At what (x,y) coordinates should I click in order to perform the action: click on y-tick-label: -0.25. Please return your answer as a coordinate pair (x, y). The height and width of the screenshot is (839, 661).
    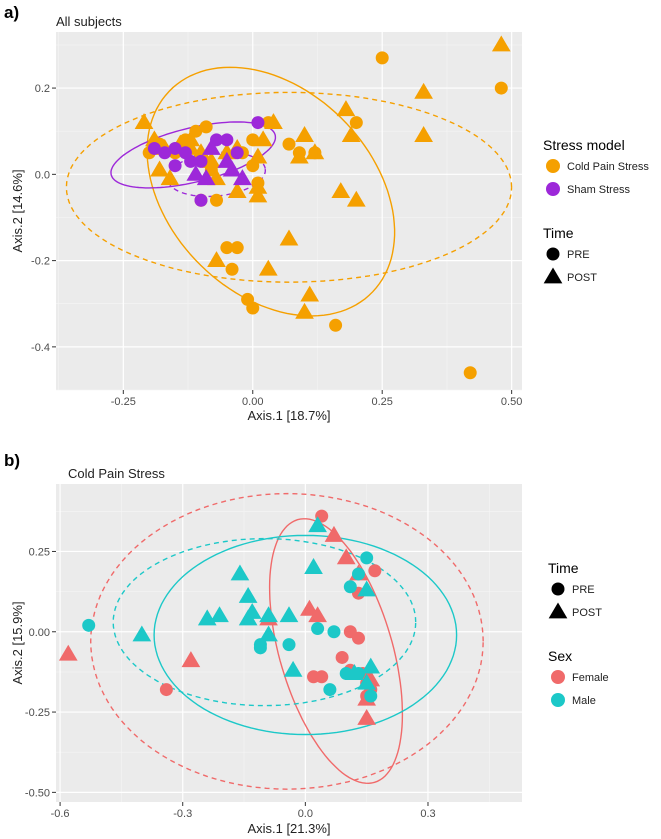
    Looking at the image, I should click on (37, 713).